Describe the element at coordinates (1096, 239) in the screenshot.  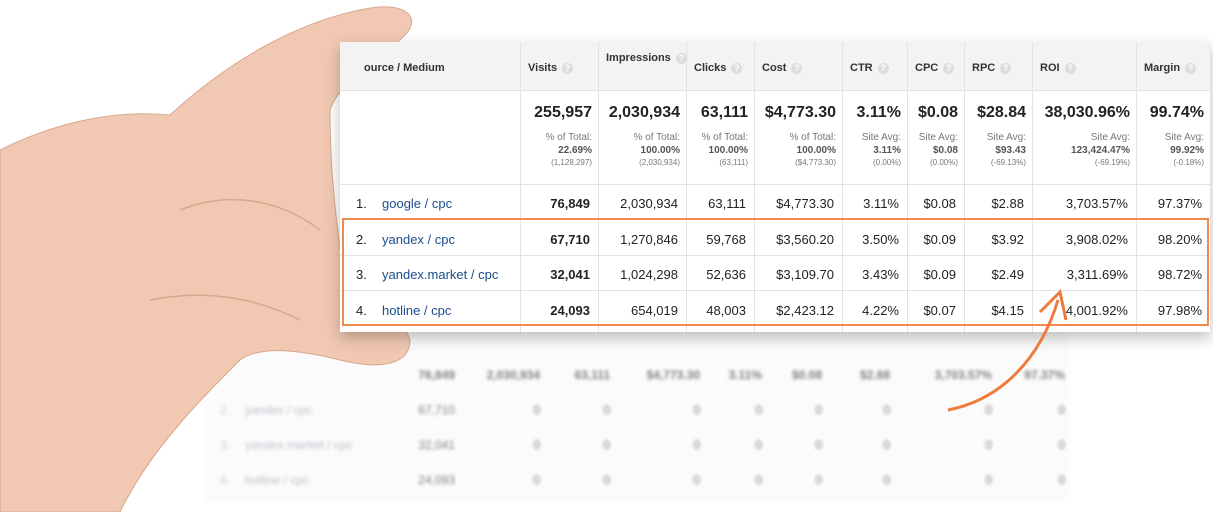
I see `cell: 3,908.02%` at that location.